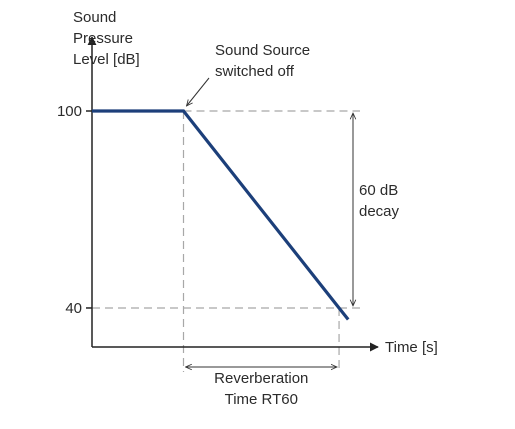 The image size is (515, 429). I want to click on decay-label-line-1: 60 dB, so click(378, 190).